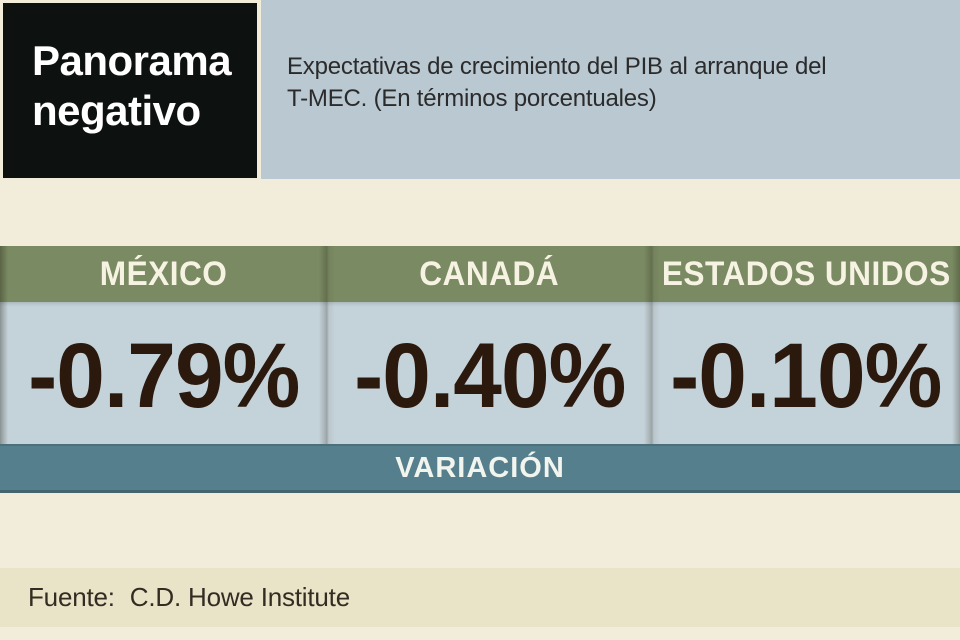  Describe the element at coordinates (489, 375) in the screenshot. I see `column-value-canada: -0.40%` at that location.